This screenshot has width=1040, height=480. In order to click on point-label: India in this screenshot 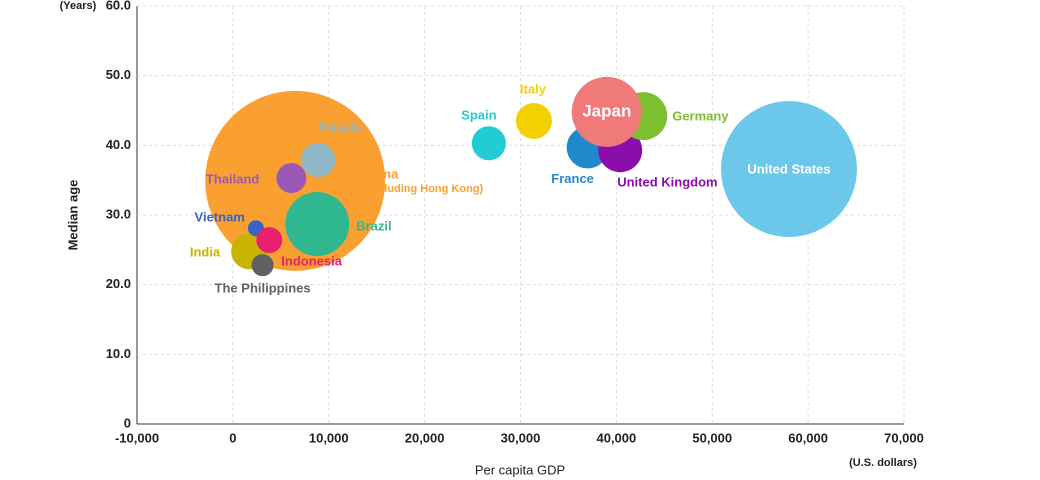, I will do `click(205, 252)`.